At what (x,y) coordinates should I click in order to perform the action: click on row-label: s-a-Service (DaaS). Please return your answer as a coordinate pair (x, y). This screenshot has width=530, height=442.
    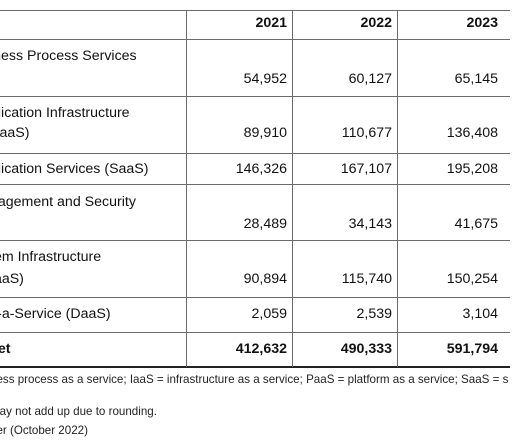
    Looking at the image, I should click on (55, 314).